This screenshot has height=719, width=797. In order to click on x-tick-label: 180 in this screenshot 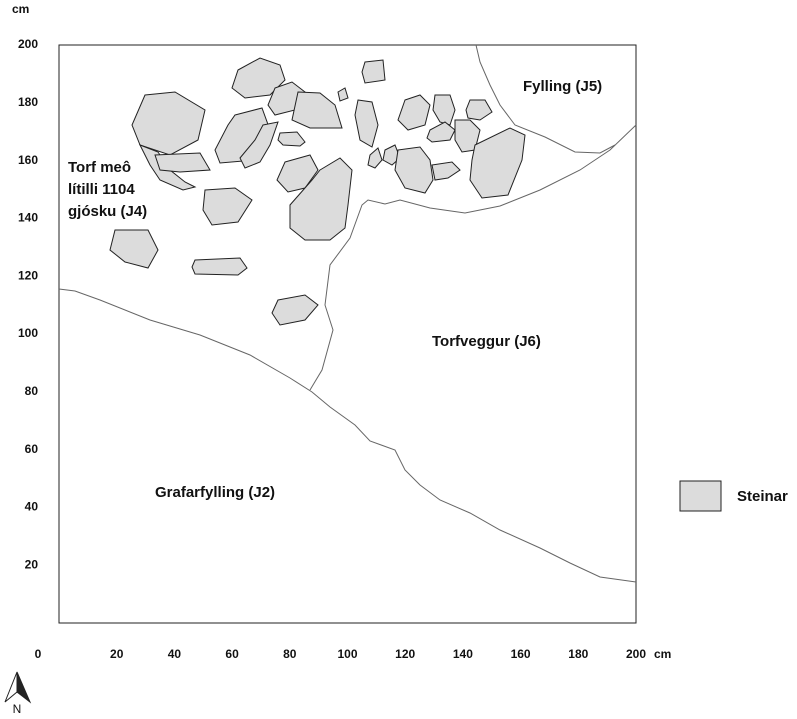, I will do `click(578, 654)`.